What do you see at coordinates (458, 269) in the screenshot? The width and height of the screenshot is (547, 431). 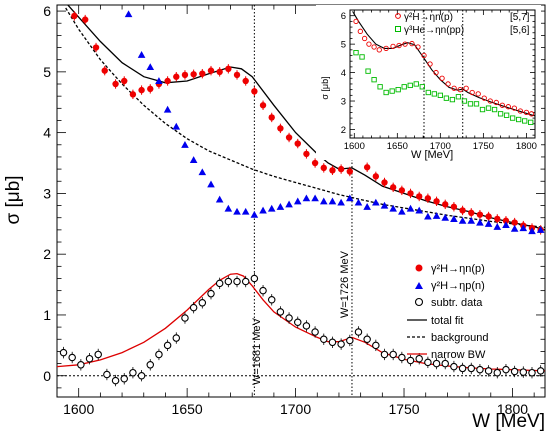 I see `legend-label-eta-n: γ²H→ηn(p)` at bounding box center [458, 269].